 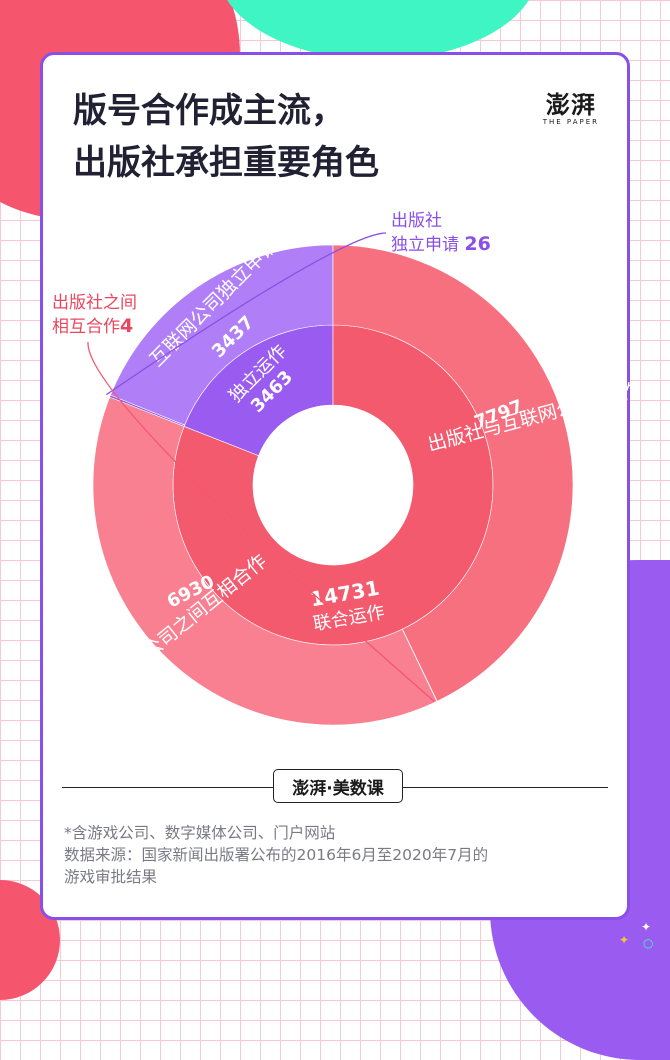 I want to click on brand-logo: 澎湃 THE PAPER, so click(x=571, y=105).